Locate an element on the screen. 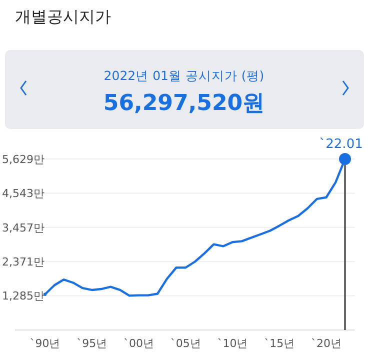 This screenshot has width=369, height=363. x-tick-label: `00년 is located at coordinates (139, 343).